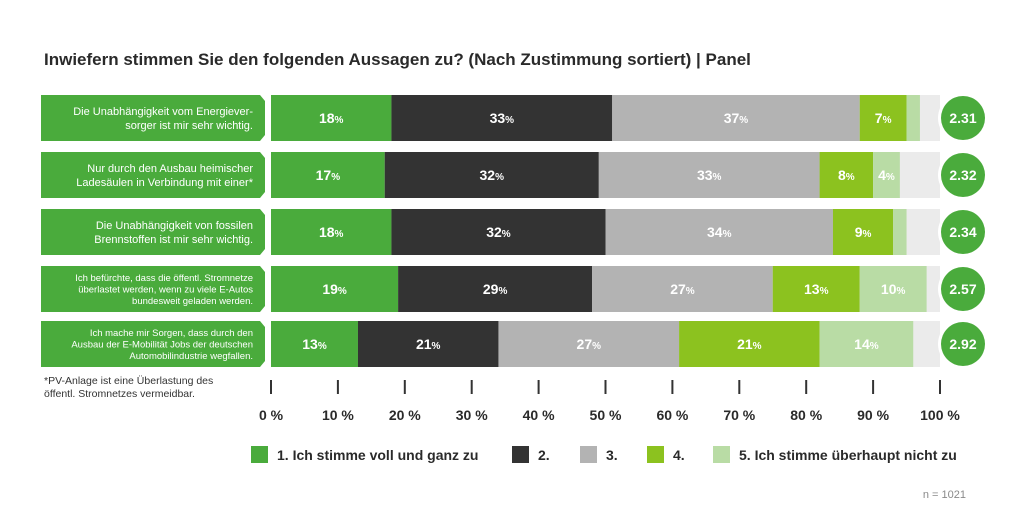  Describe the element at coordinates (962, 289) in the screenshot. I see `mean-value: 2.57` at that location.